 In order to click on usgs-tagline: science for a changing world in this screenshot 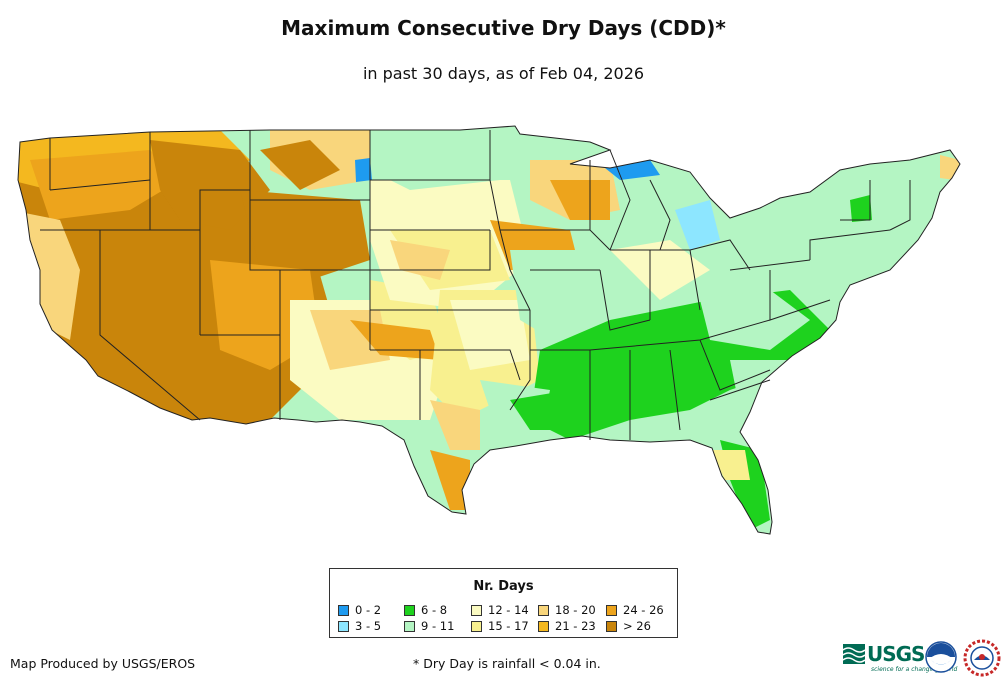, I will do `click(914, 669)`.